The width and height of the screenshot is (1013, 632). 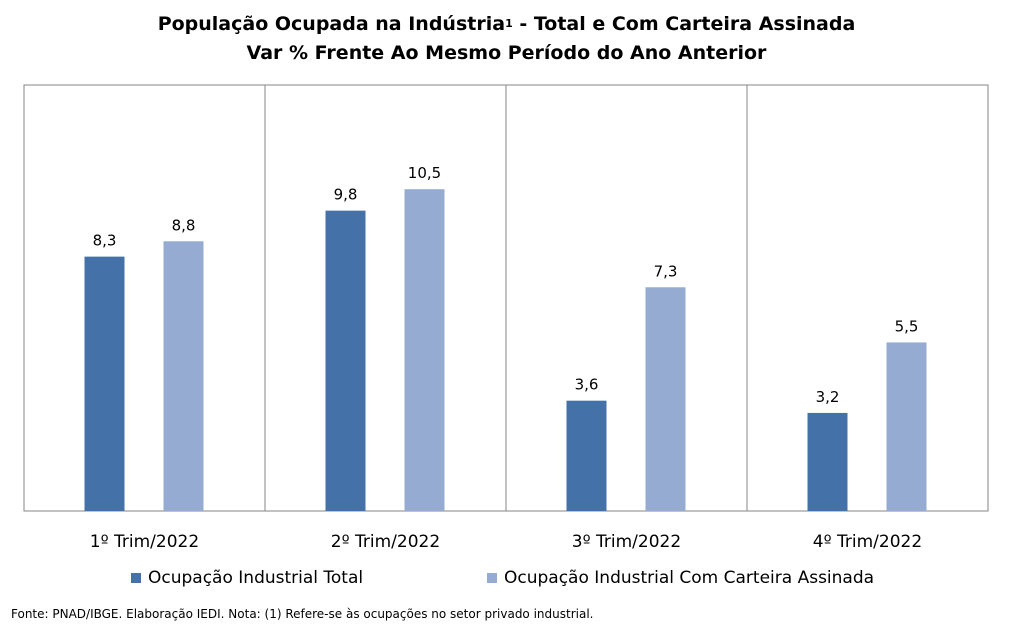 What do you see at coordinates (424, 173) in the screenshot?
I see `data-label: 10,5` at bounding box center [424, 173].